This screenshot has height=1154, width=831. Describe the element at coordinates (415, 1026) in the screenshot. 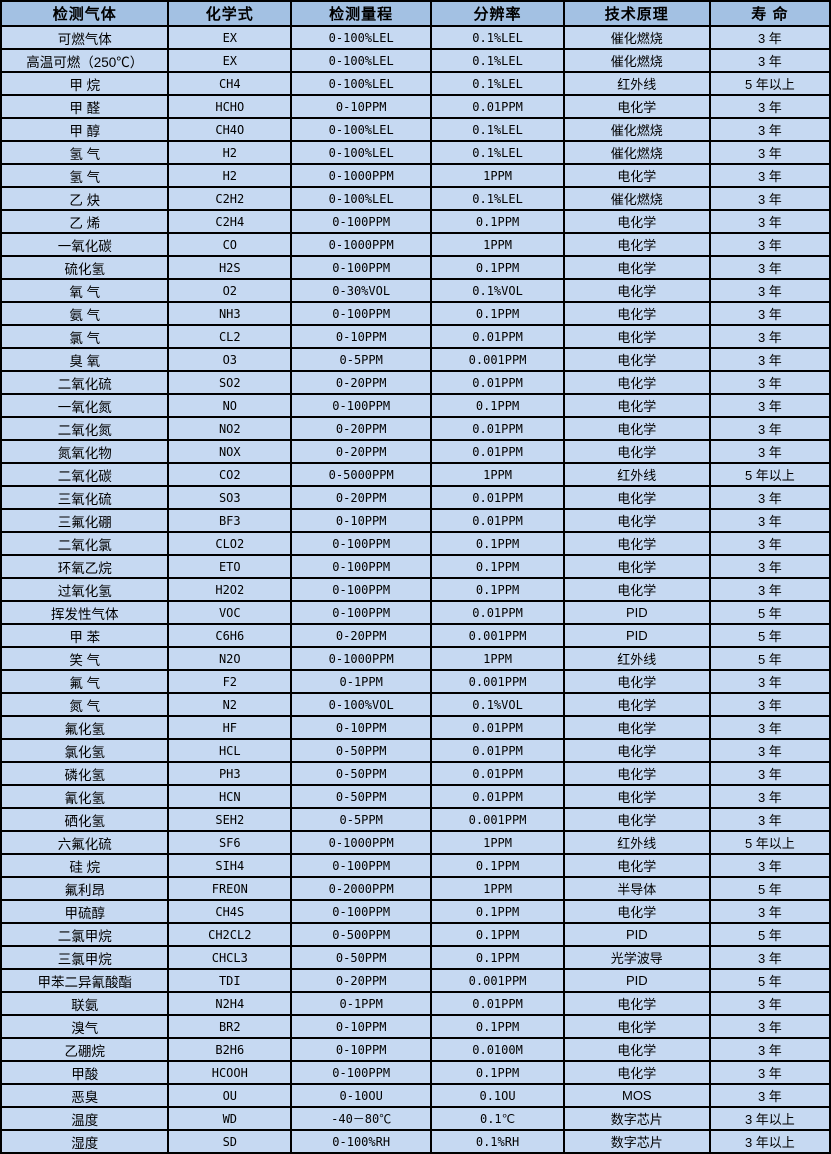

I see `table-row: 溴气 BR2 0-10PPM 0.1PPM 电化学 3 年` at that location.